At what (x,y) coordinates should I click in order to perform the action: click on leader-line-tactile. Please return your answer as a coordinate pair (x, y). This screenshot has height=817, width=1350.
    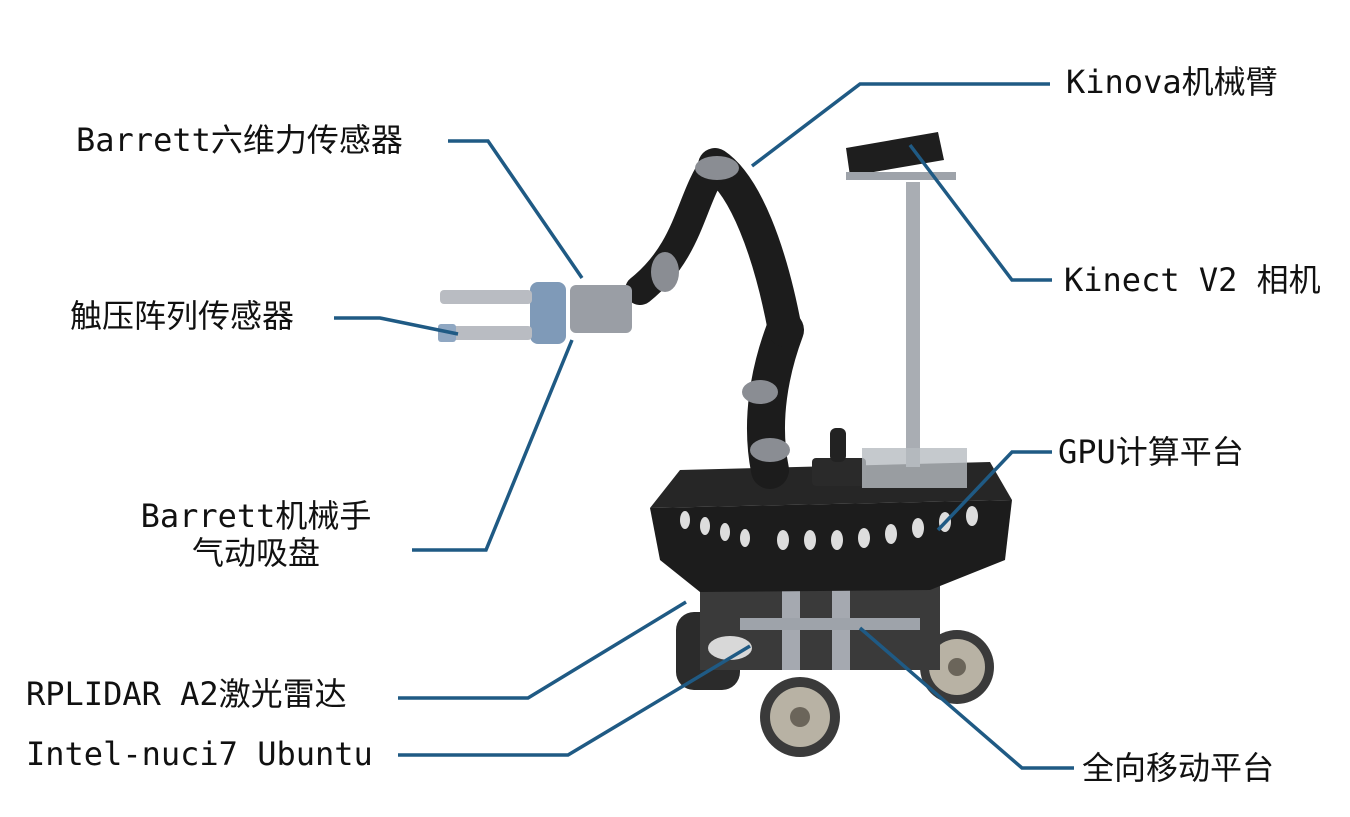
    Looking at the image, I should click on (396, 326).